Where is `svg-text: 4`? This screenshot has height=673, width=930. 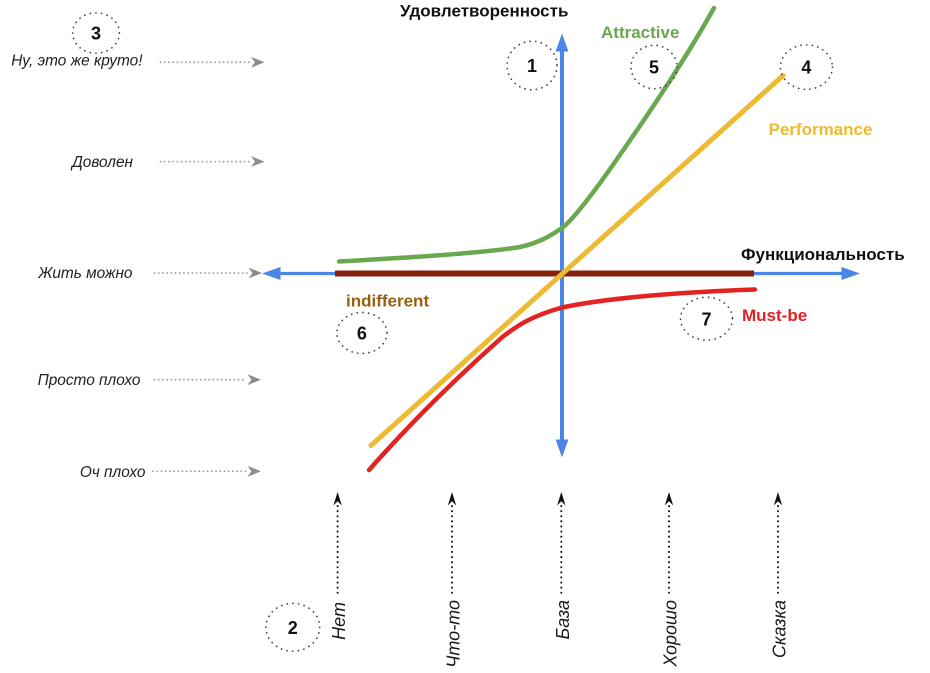 svg-text: 4 is located at coordinates (806, 68).